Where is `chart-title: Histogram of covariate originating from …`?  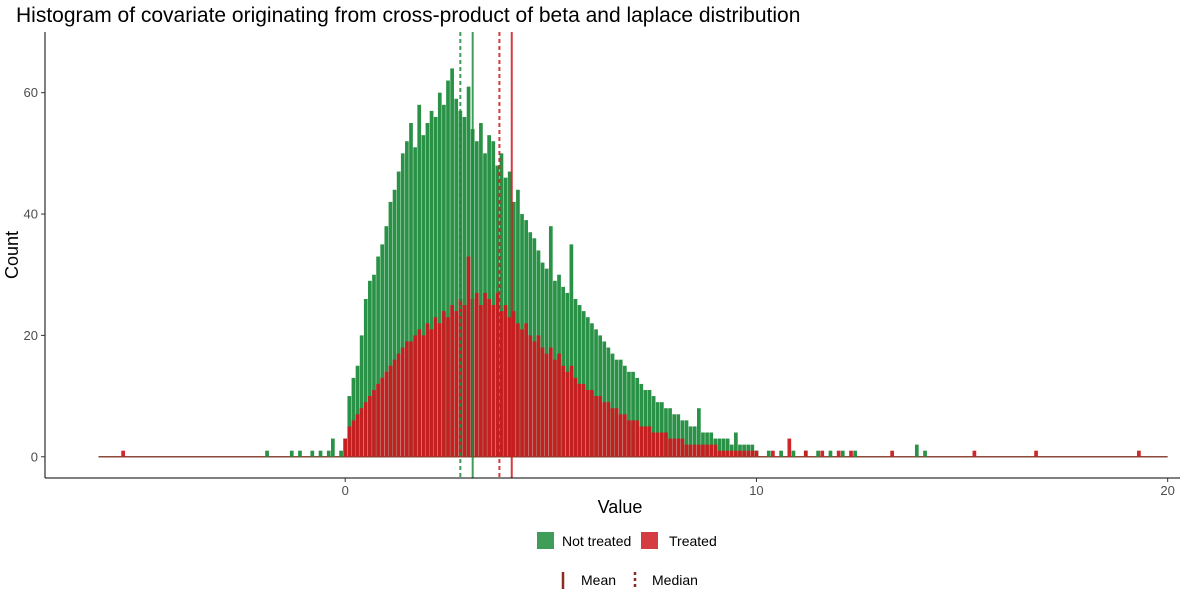 chart-title: Histogram of covariate originating from … is located at coordinates (408, 15).